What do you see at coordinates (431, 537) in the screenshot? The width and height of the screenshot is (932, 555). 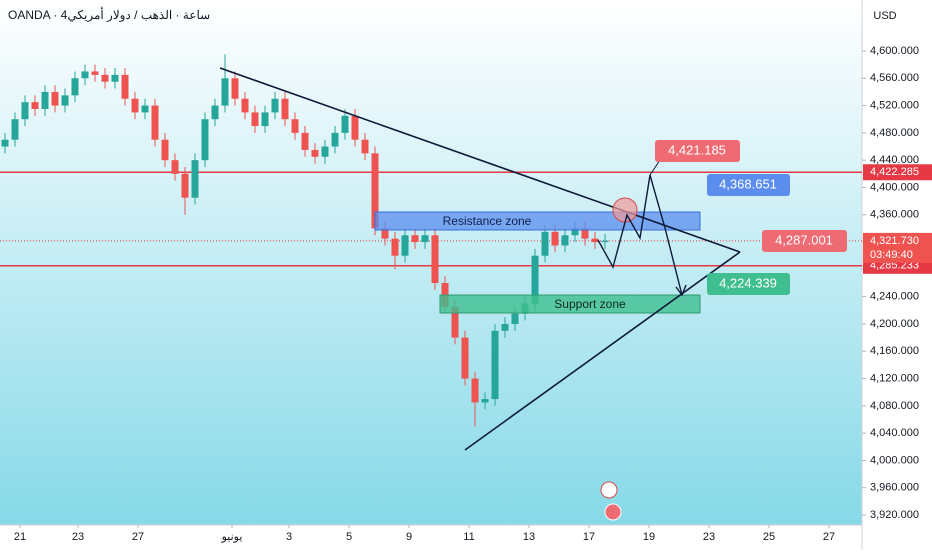 I see `time-axis` at bounding box center [431, 537].